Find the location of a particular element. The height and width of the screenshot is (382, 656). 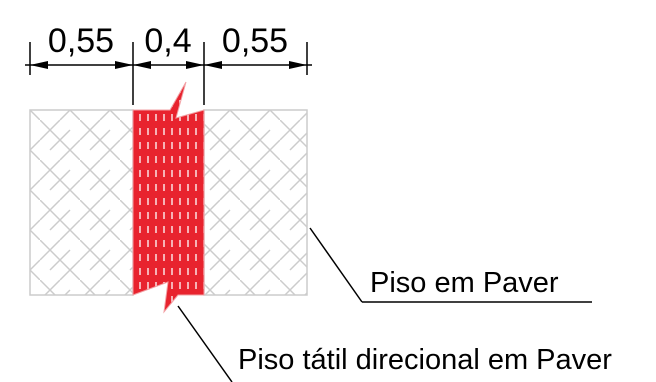

dimension-line is located at coordinates (168, 73).